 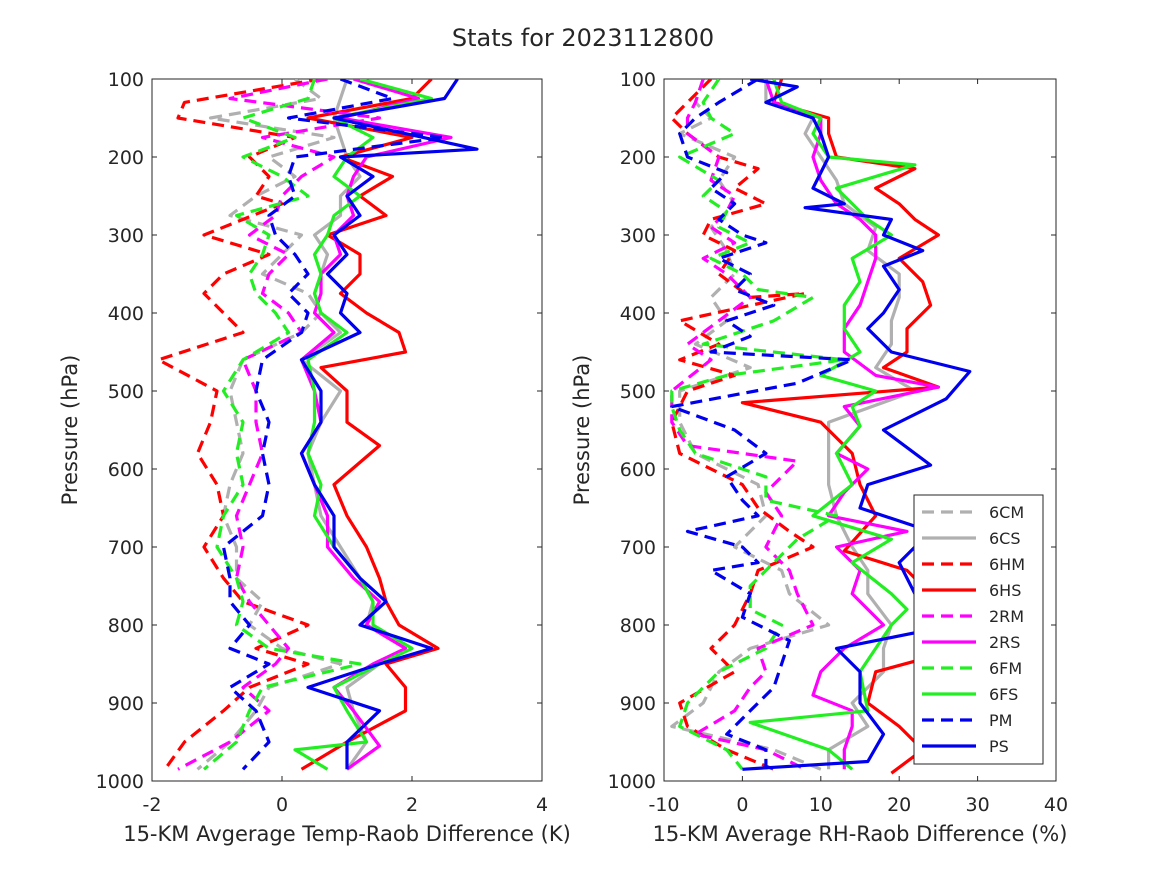 What do you see at coordinates (347, 834) in the screenshot?
I see `x-axis-label: 15-KM Avgerage Temp-Raob Difference (K)` at bounding box center [347, 834].